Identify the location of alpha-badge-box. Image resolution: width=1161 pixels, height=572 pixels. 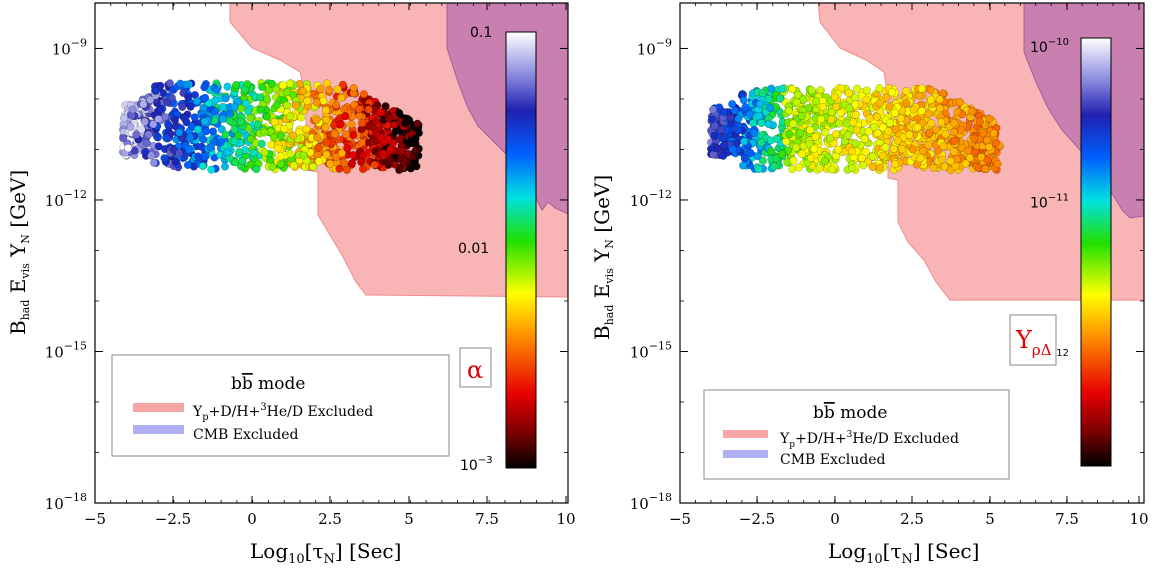
(475, 367).